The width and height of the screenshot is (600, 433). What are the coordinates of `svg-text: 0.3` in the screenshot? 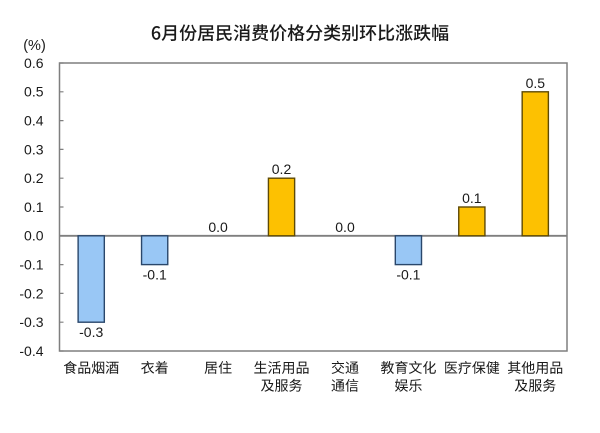 It's located at (34, 149).